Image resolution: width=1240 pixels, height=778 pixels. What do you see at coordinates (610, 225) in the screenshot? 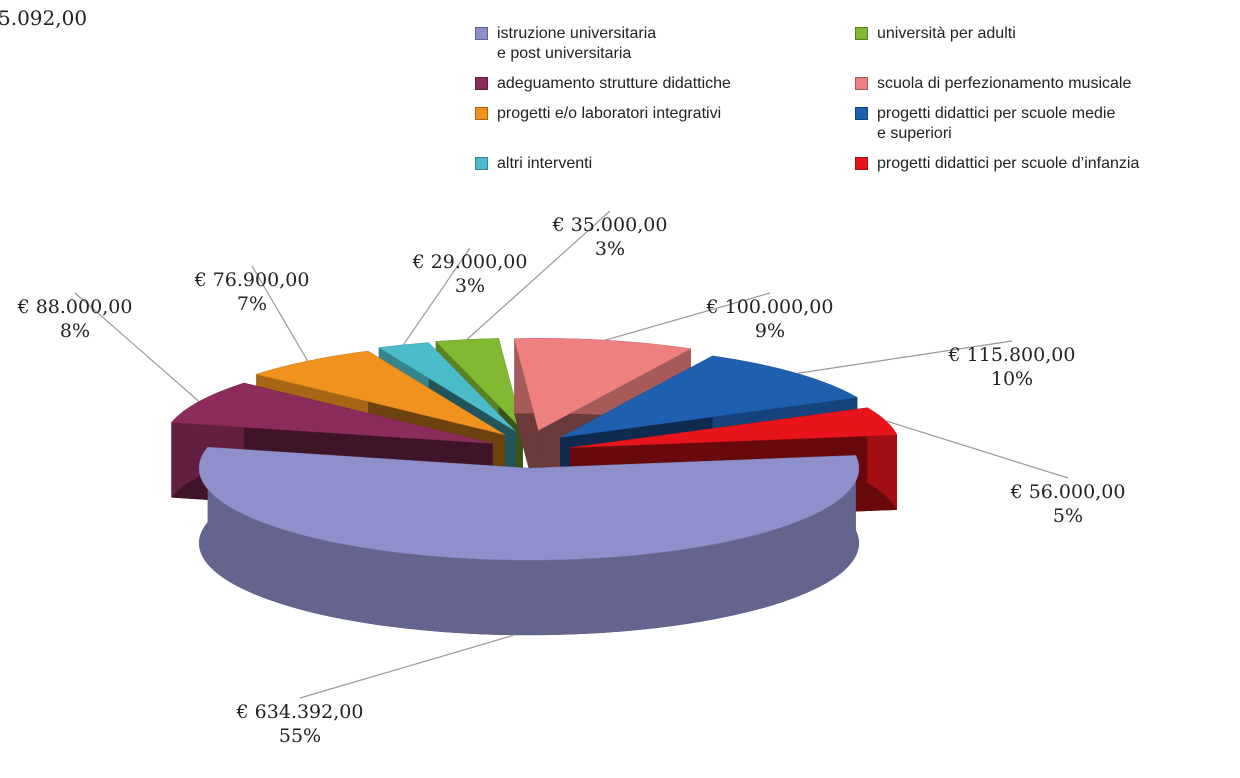
I see `value-label: € 35.000,00` at bounding box center [610, 225].